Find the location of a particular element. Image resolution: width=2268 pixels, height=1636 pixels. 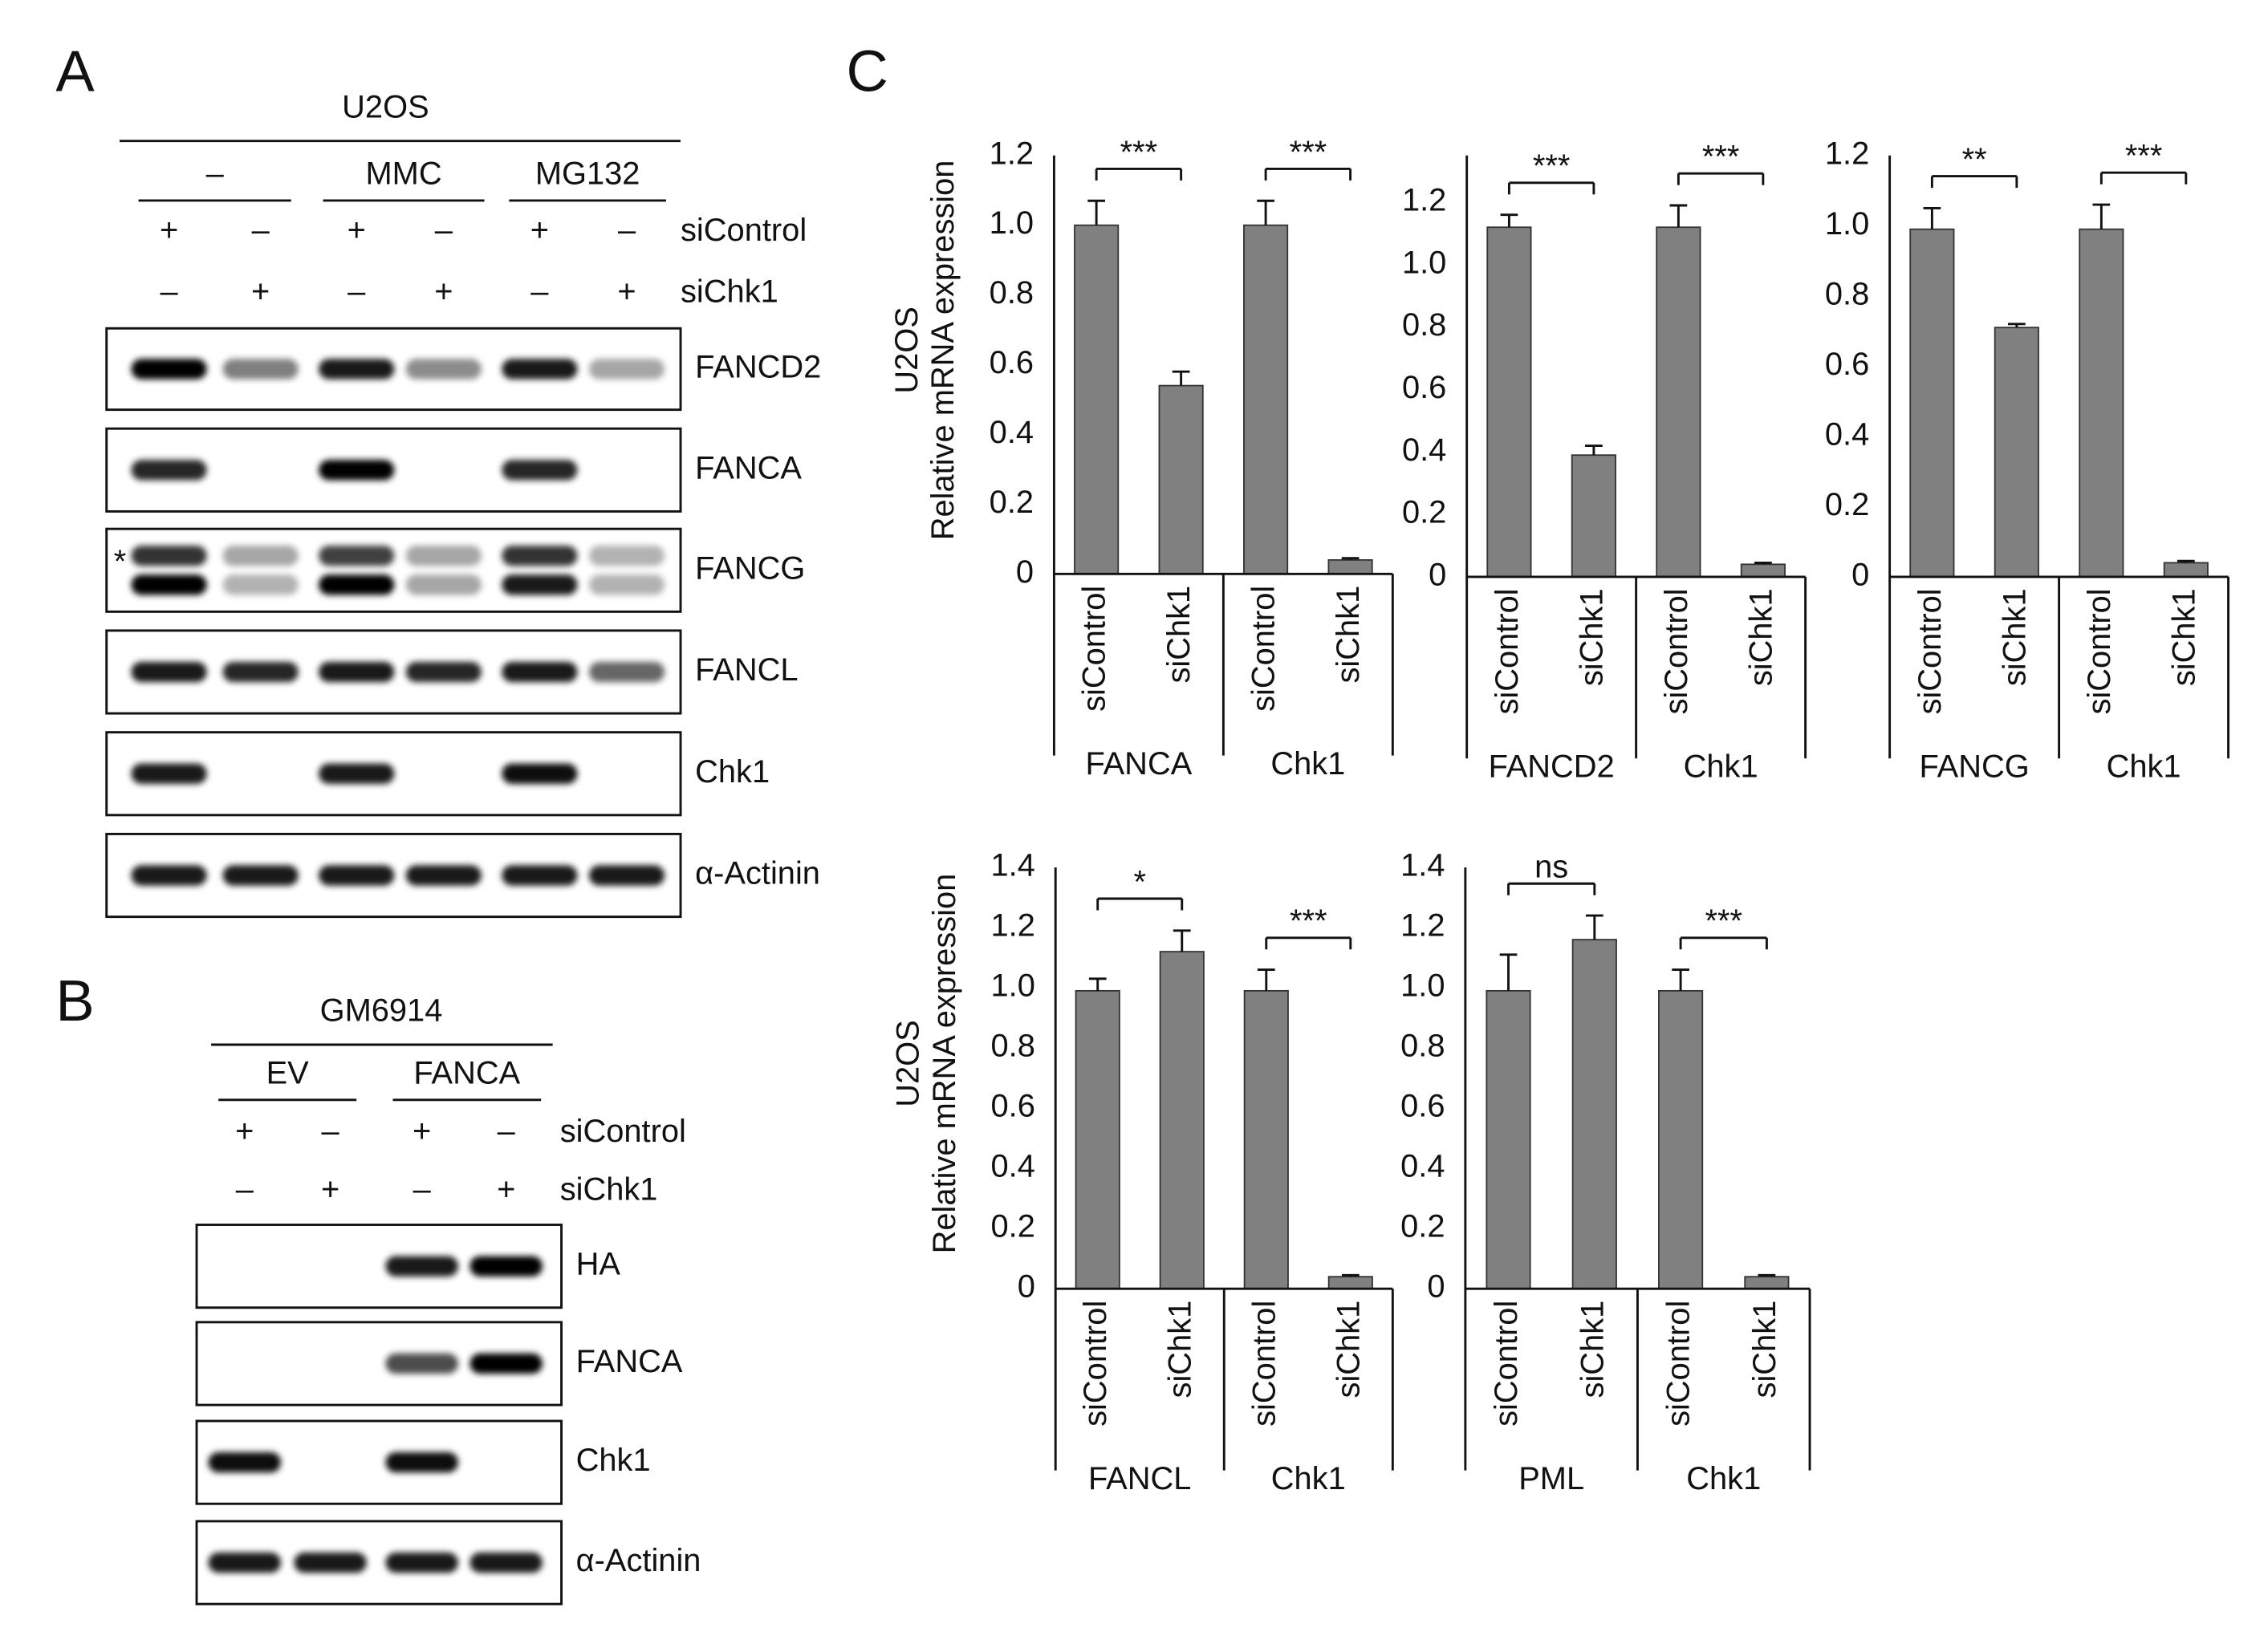

condition-label: siChk1 is located at coordinates (609, 1189).